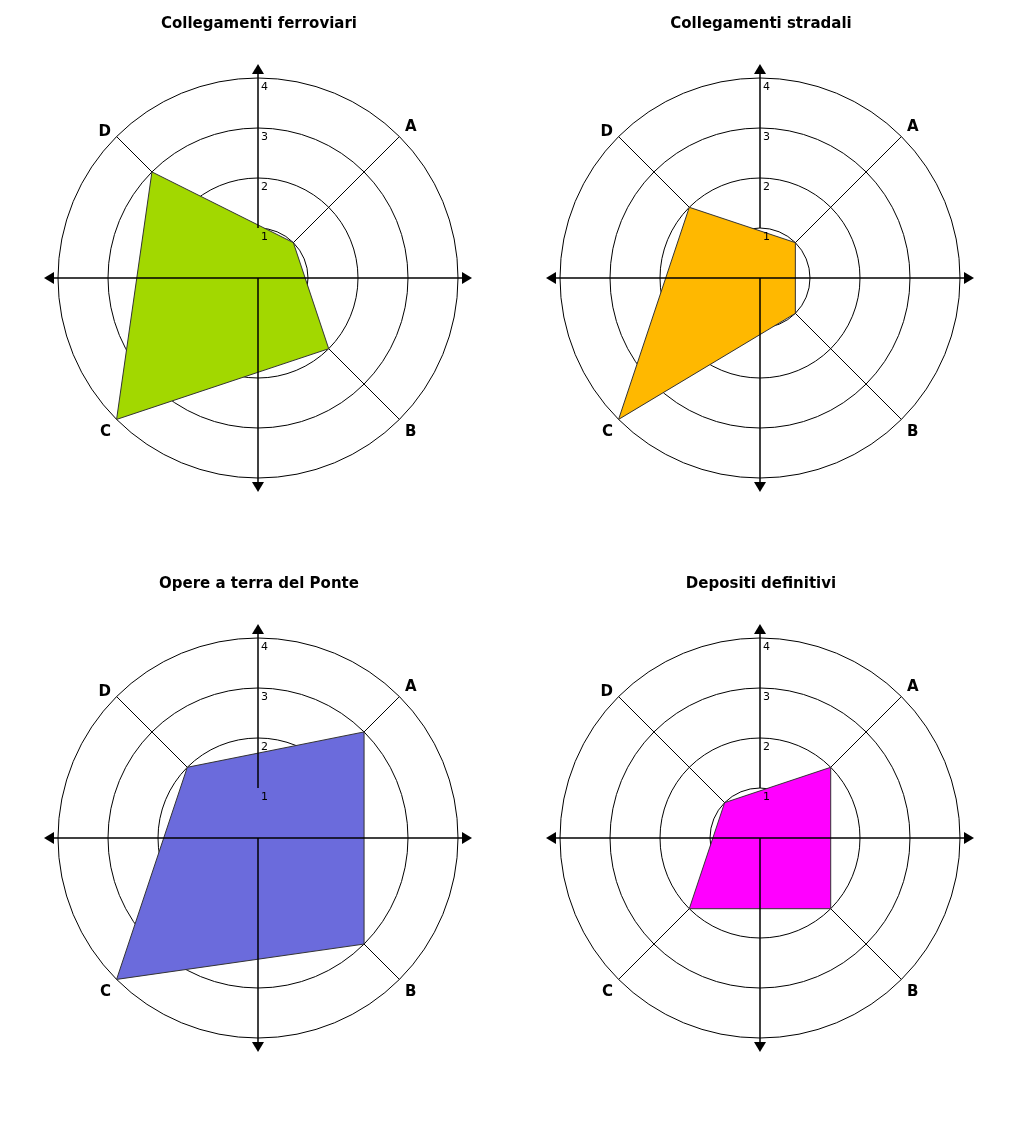 This screenshot has height=1139, width=1021. Describe the element at coordinates (259, 583) in the screenshot. I see `chart-title: Opere a terra del Ponte` at that location.